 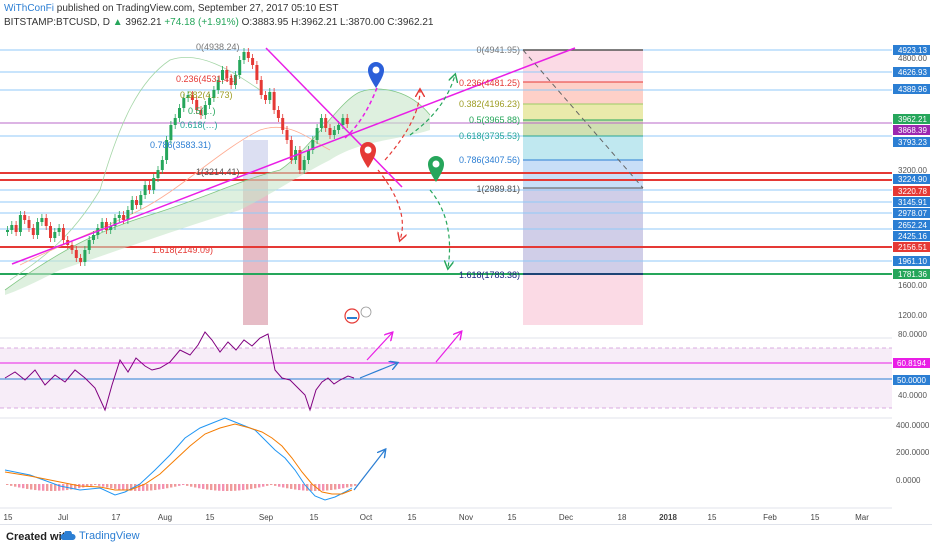 I want to click on macd-signal-line, so click(x=178, y=459).